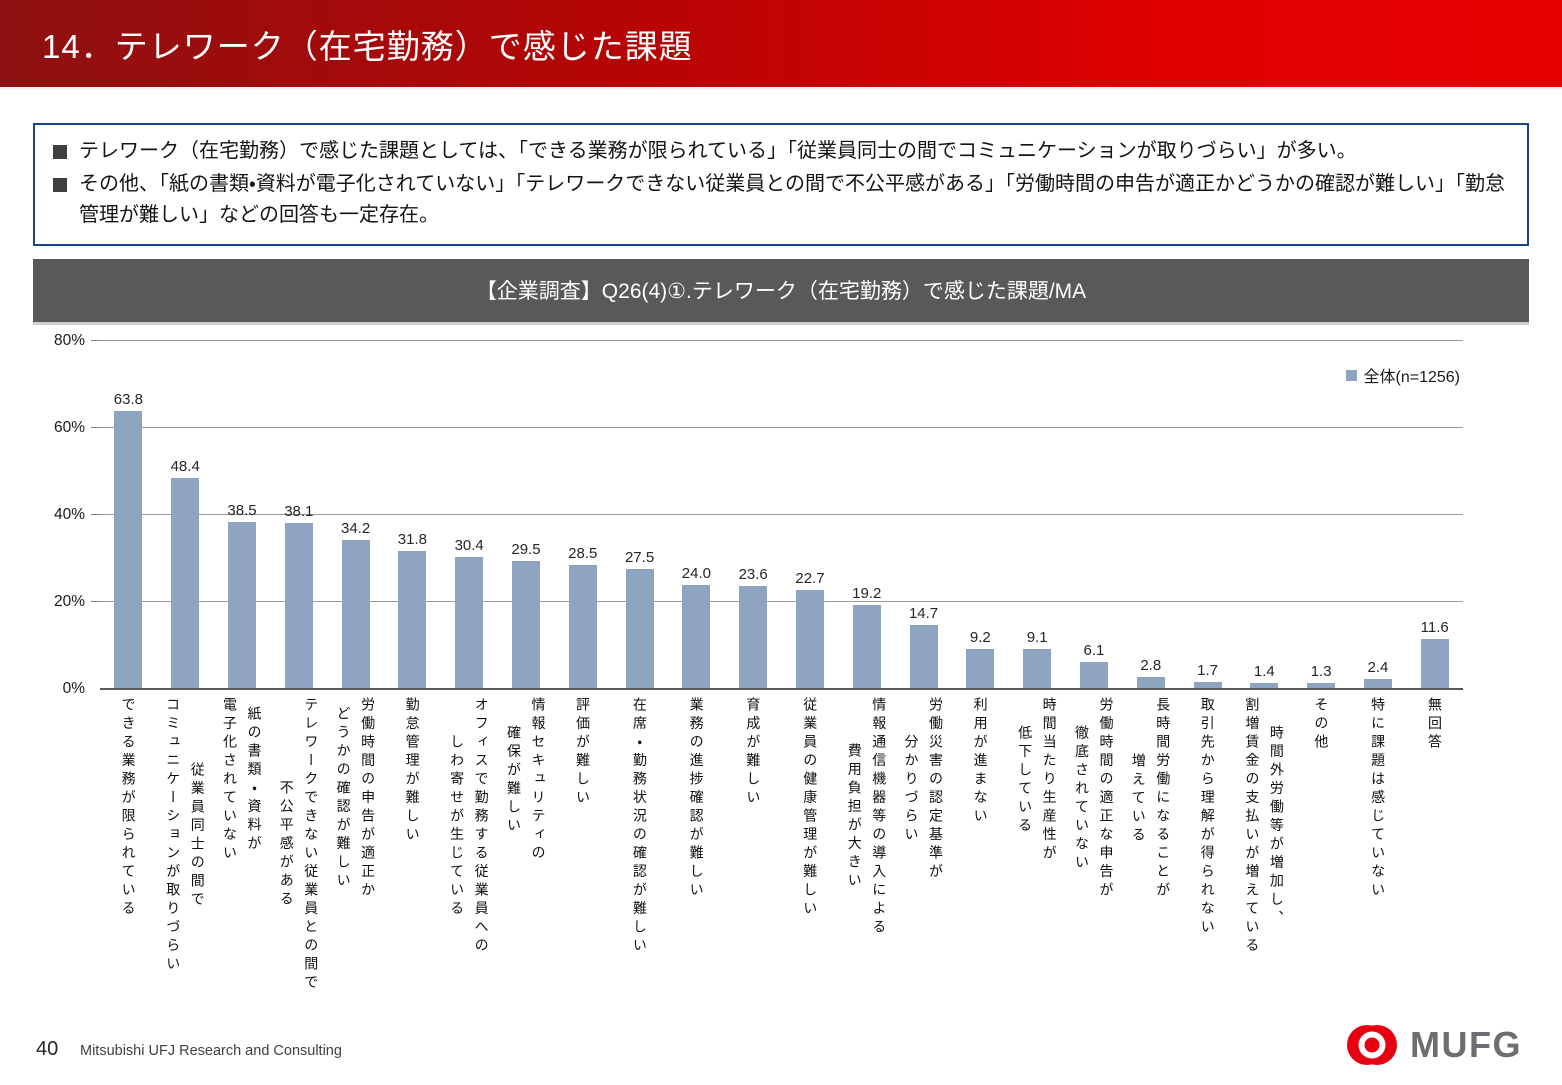 The image size is (1562, 1085). What do you see at coordinates (526, 515) in the screenshot?
I see `bar-column: 29.5` at bounding box center [526, 515].